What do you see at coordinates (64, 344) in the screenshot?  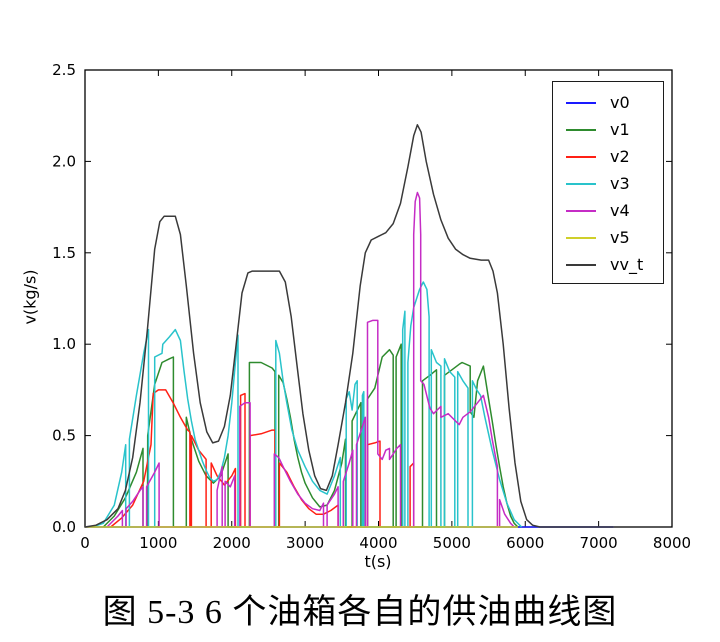 I see `y-tick-label-1.0: 1.0` at bounding box center [64, 344].